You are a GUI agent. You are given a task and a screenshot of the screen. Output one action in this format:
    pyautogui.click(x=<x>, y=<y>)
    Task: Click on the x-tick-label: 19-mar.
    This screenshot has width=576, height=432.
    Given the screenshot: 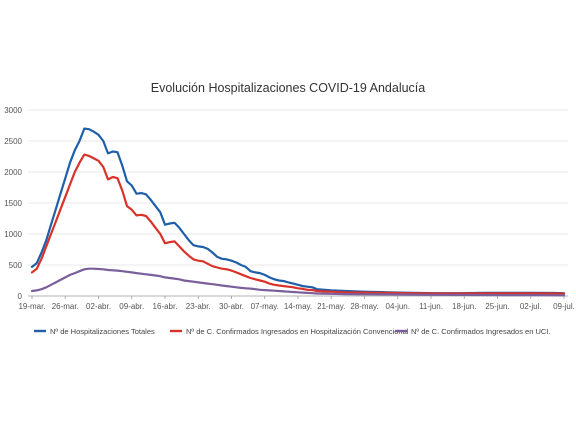 What is the action you would take?
    pyautogui.click(x=31, y=306)
    